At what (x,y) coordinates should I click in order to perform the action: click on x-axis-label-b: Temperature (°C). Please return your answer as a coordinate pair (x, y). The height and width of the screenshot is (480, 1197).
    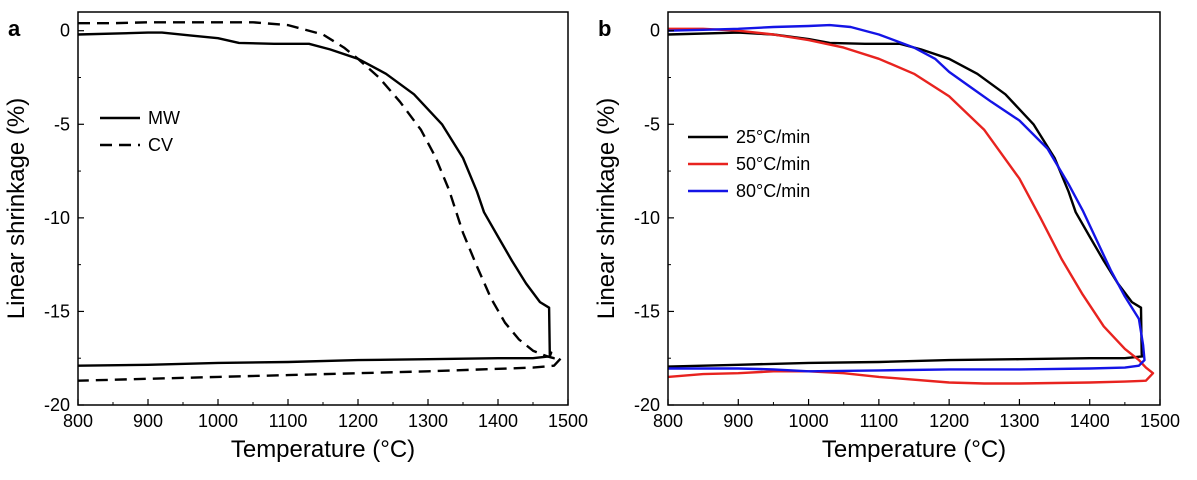
    Looking at the image, I should click on (914, 449).